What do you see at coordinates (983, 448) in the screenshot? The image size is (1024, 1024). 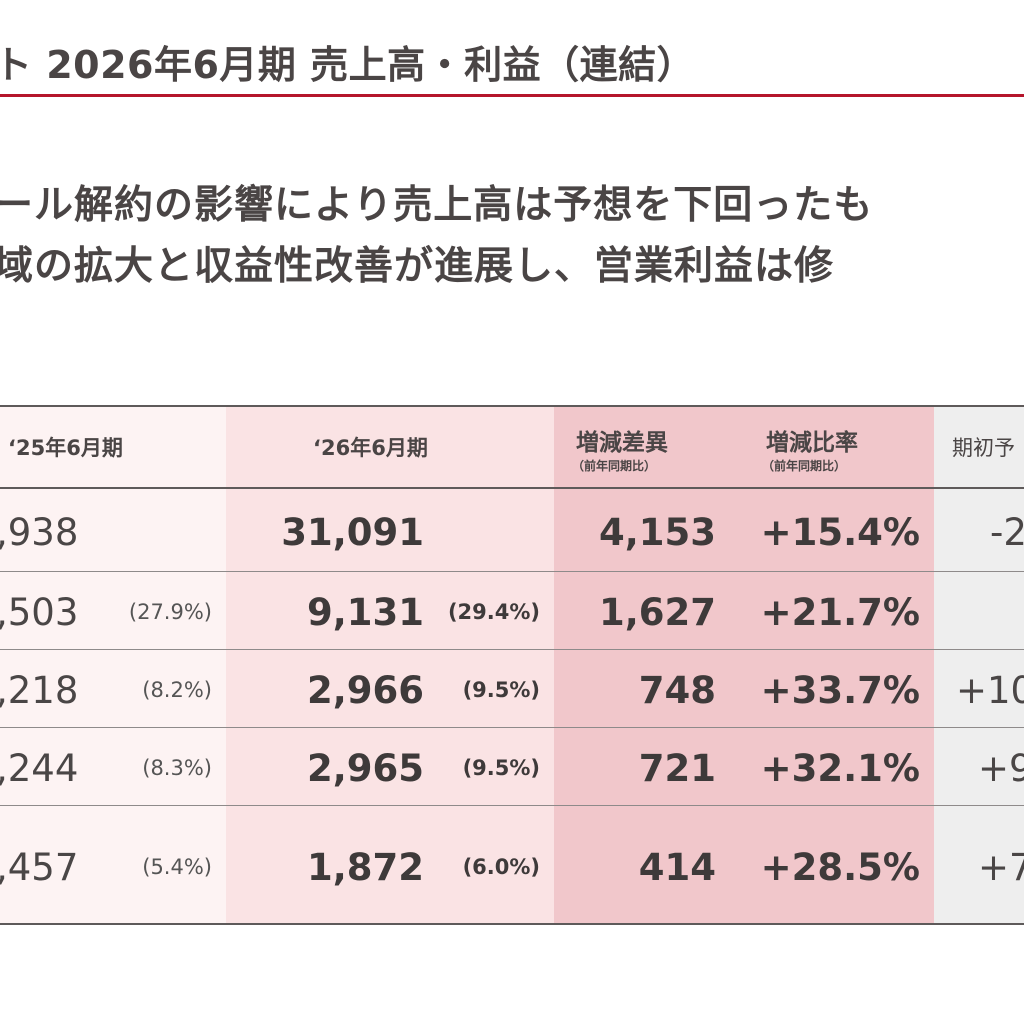 I see `header-forecast: 期初予` at bounding box center [983, 448].